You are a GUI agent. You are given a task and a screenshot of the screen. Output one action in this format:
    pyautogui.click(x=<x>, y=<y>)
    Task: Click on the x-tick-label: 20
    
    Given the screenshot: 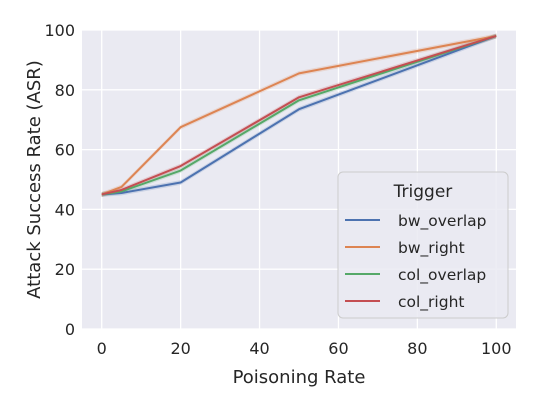 What is the action you would take?
    pyautogui.click(x=180, y=348)
    